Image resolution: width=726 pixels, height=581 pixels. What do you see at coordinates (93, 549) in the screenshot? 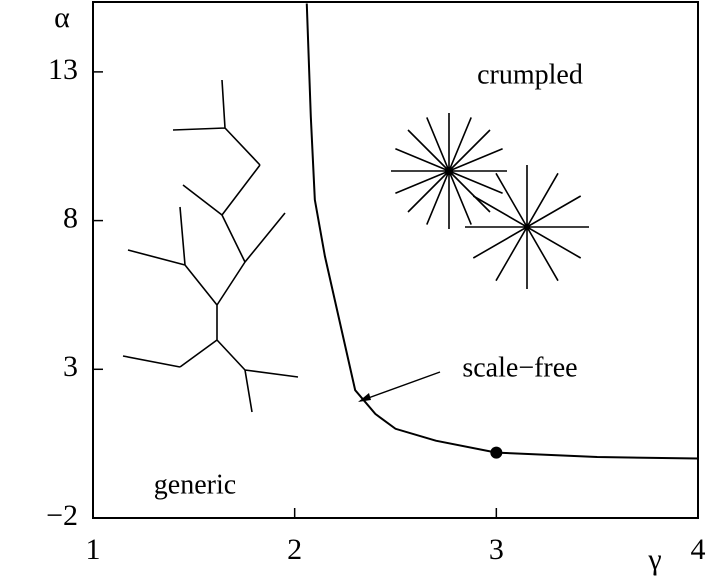
I see `x-tick-label: 1` at bounding box center [93, 549].